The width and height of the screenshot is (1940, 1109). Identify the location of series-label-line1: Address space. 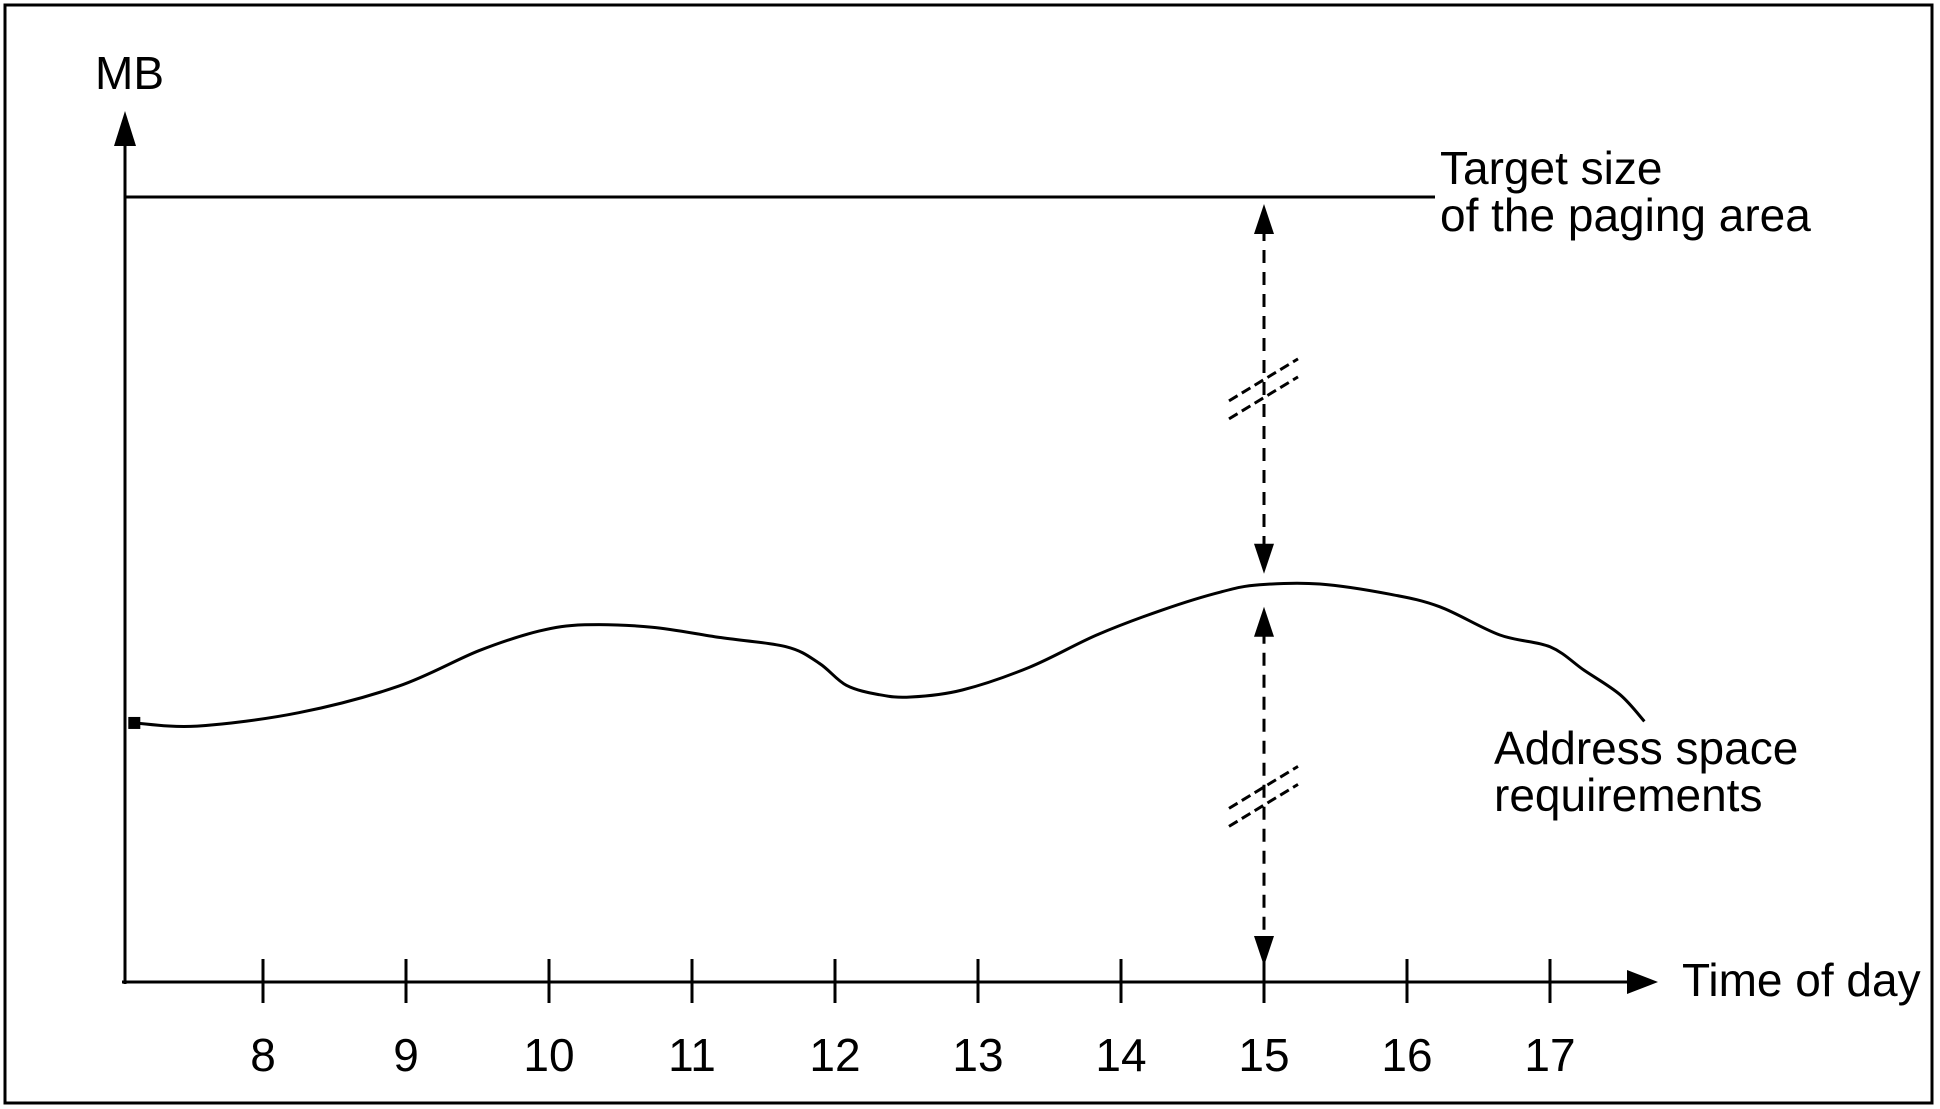
(1646, 748).